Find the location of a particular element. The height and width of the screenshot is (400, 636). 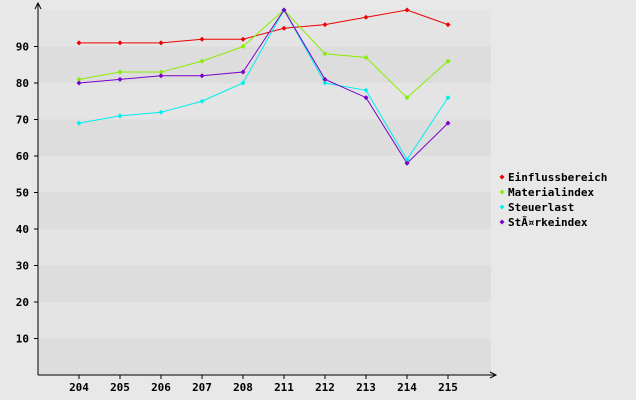

y-tick-label: 10 is located at coordinates (22, 339).